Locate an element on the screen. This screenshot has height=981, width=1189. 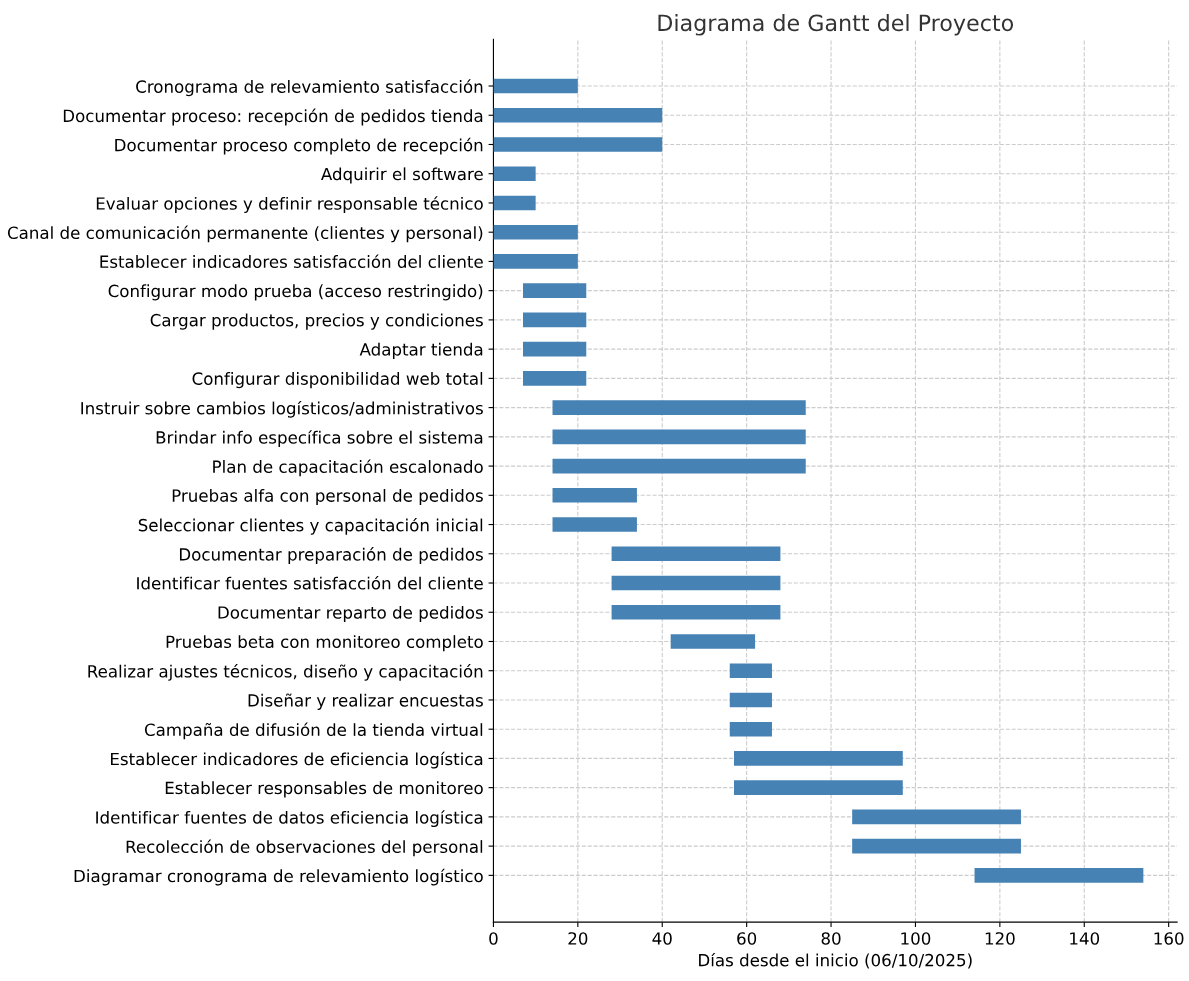
y-tick-label: Pruebas alfa con personal de pedidos is located at coordinates (327, 497).